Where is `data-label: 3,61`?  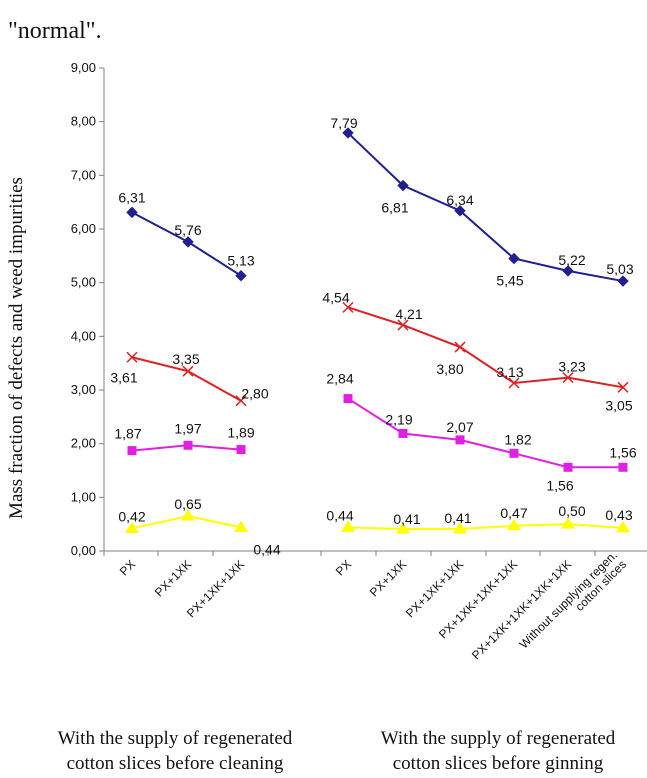
data-label: 3,61 is located at coordinates (123, 377).